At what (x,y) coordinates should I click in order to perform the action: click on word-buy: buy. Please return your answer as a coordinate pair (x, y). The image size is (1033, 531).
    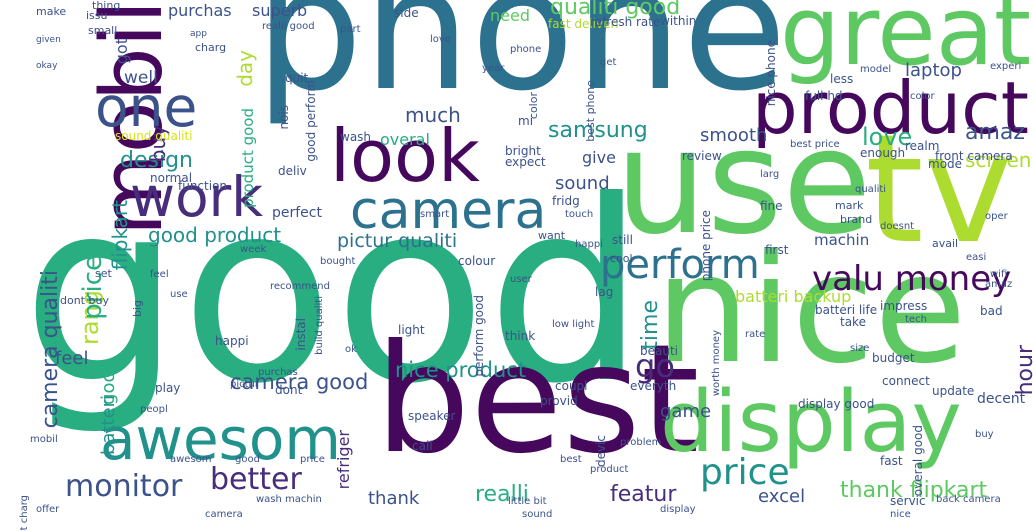
    Looking at the image, I should click on (984, 434).